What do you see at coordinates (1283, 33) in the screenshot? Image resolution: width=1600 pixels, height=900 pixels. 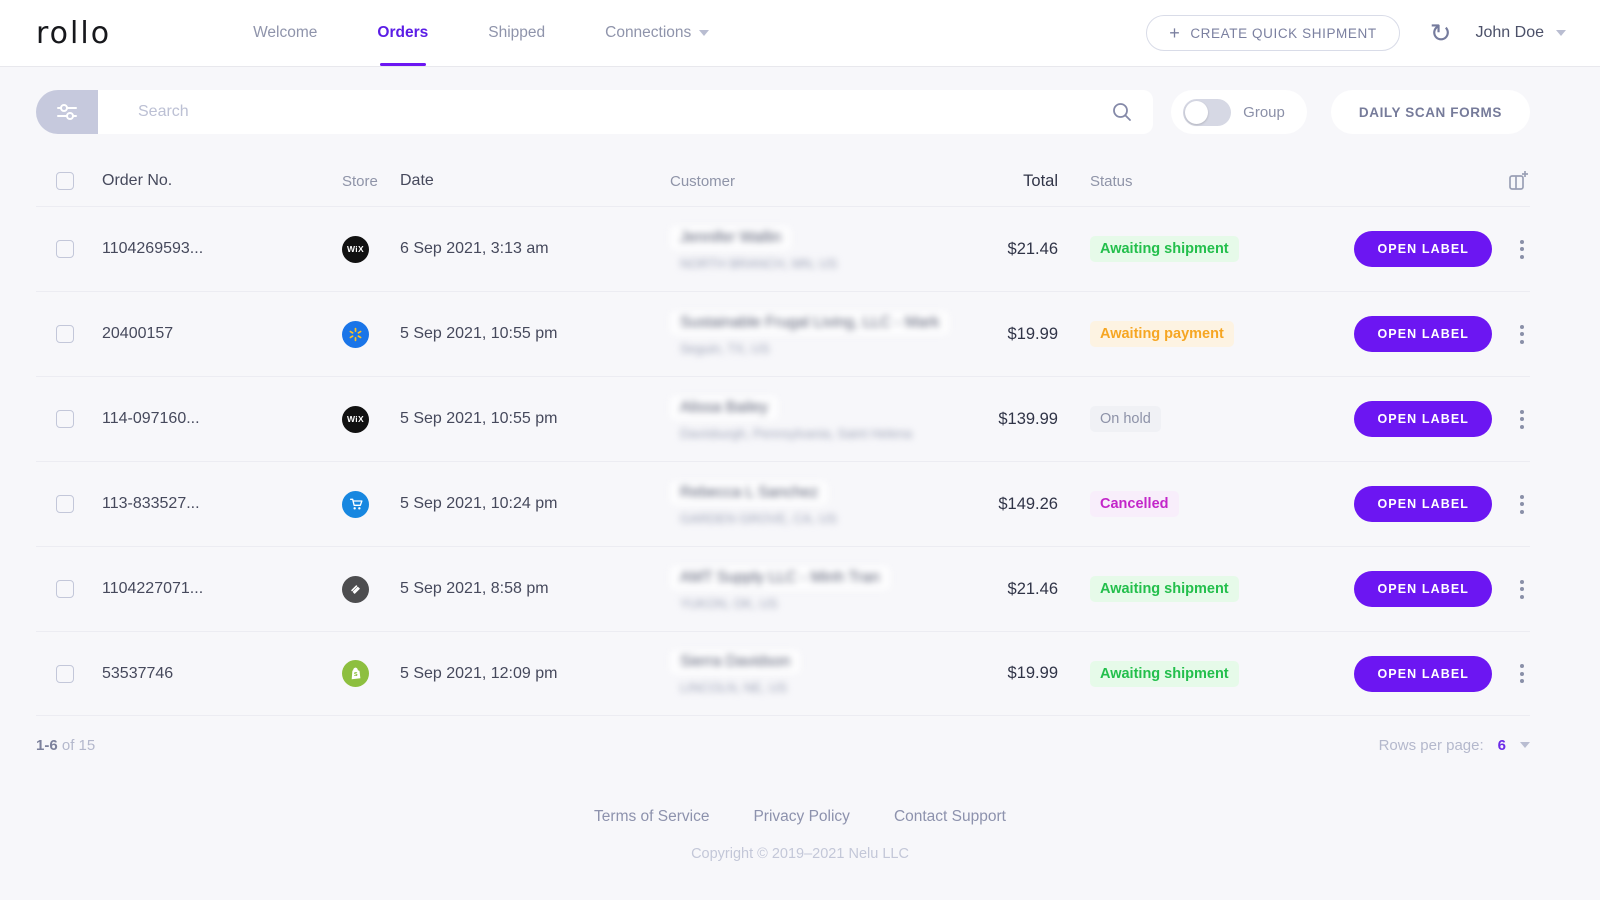 I see `create-quick-shipment-label: CREATE QUICK SHIPMENT` at bounding box center [1283, 33].